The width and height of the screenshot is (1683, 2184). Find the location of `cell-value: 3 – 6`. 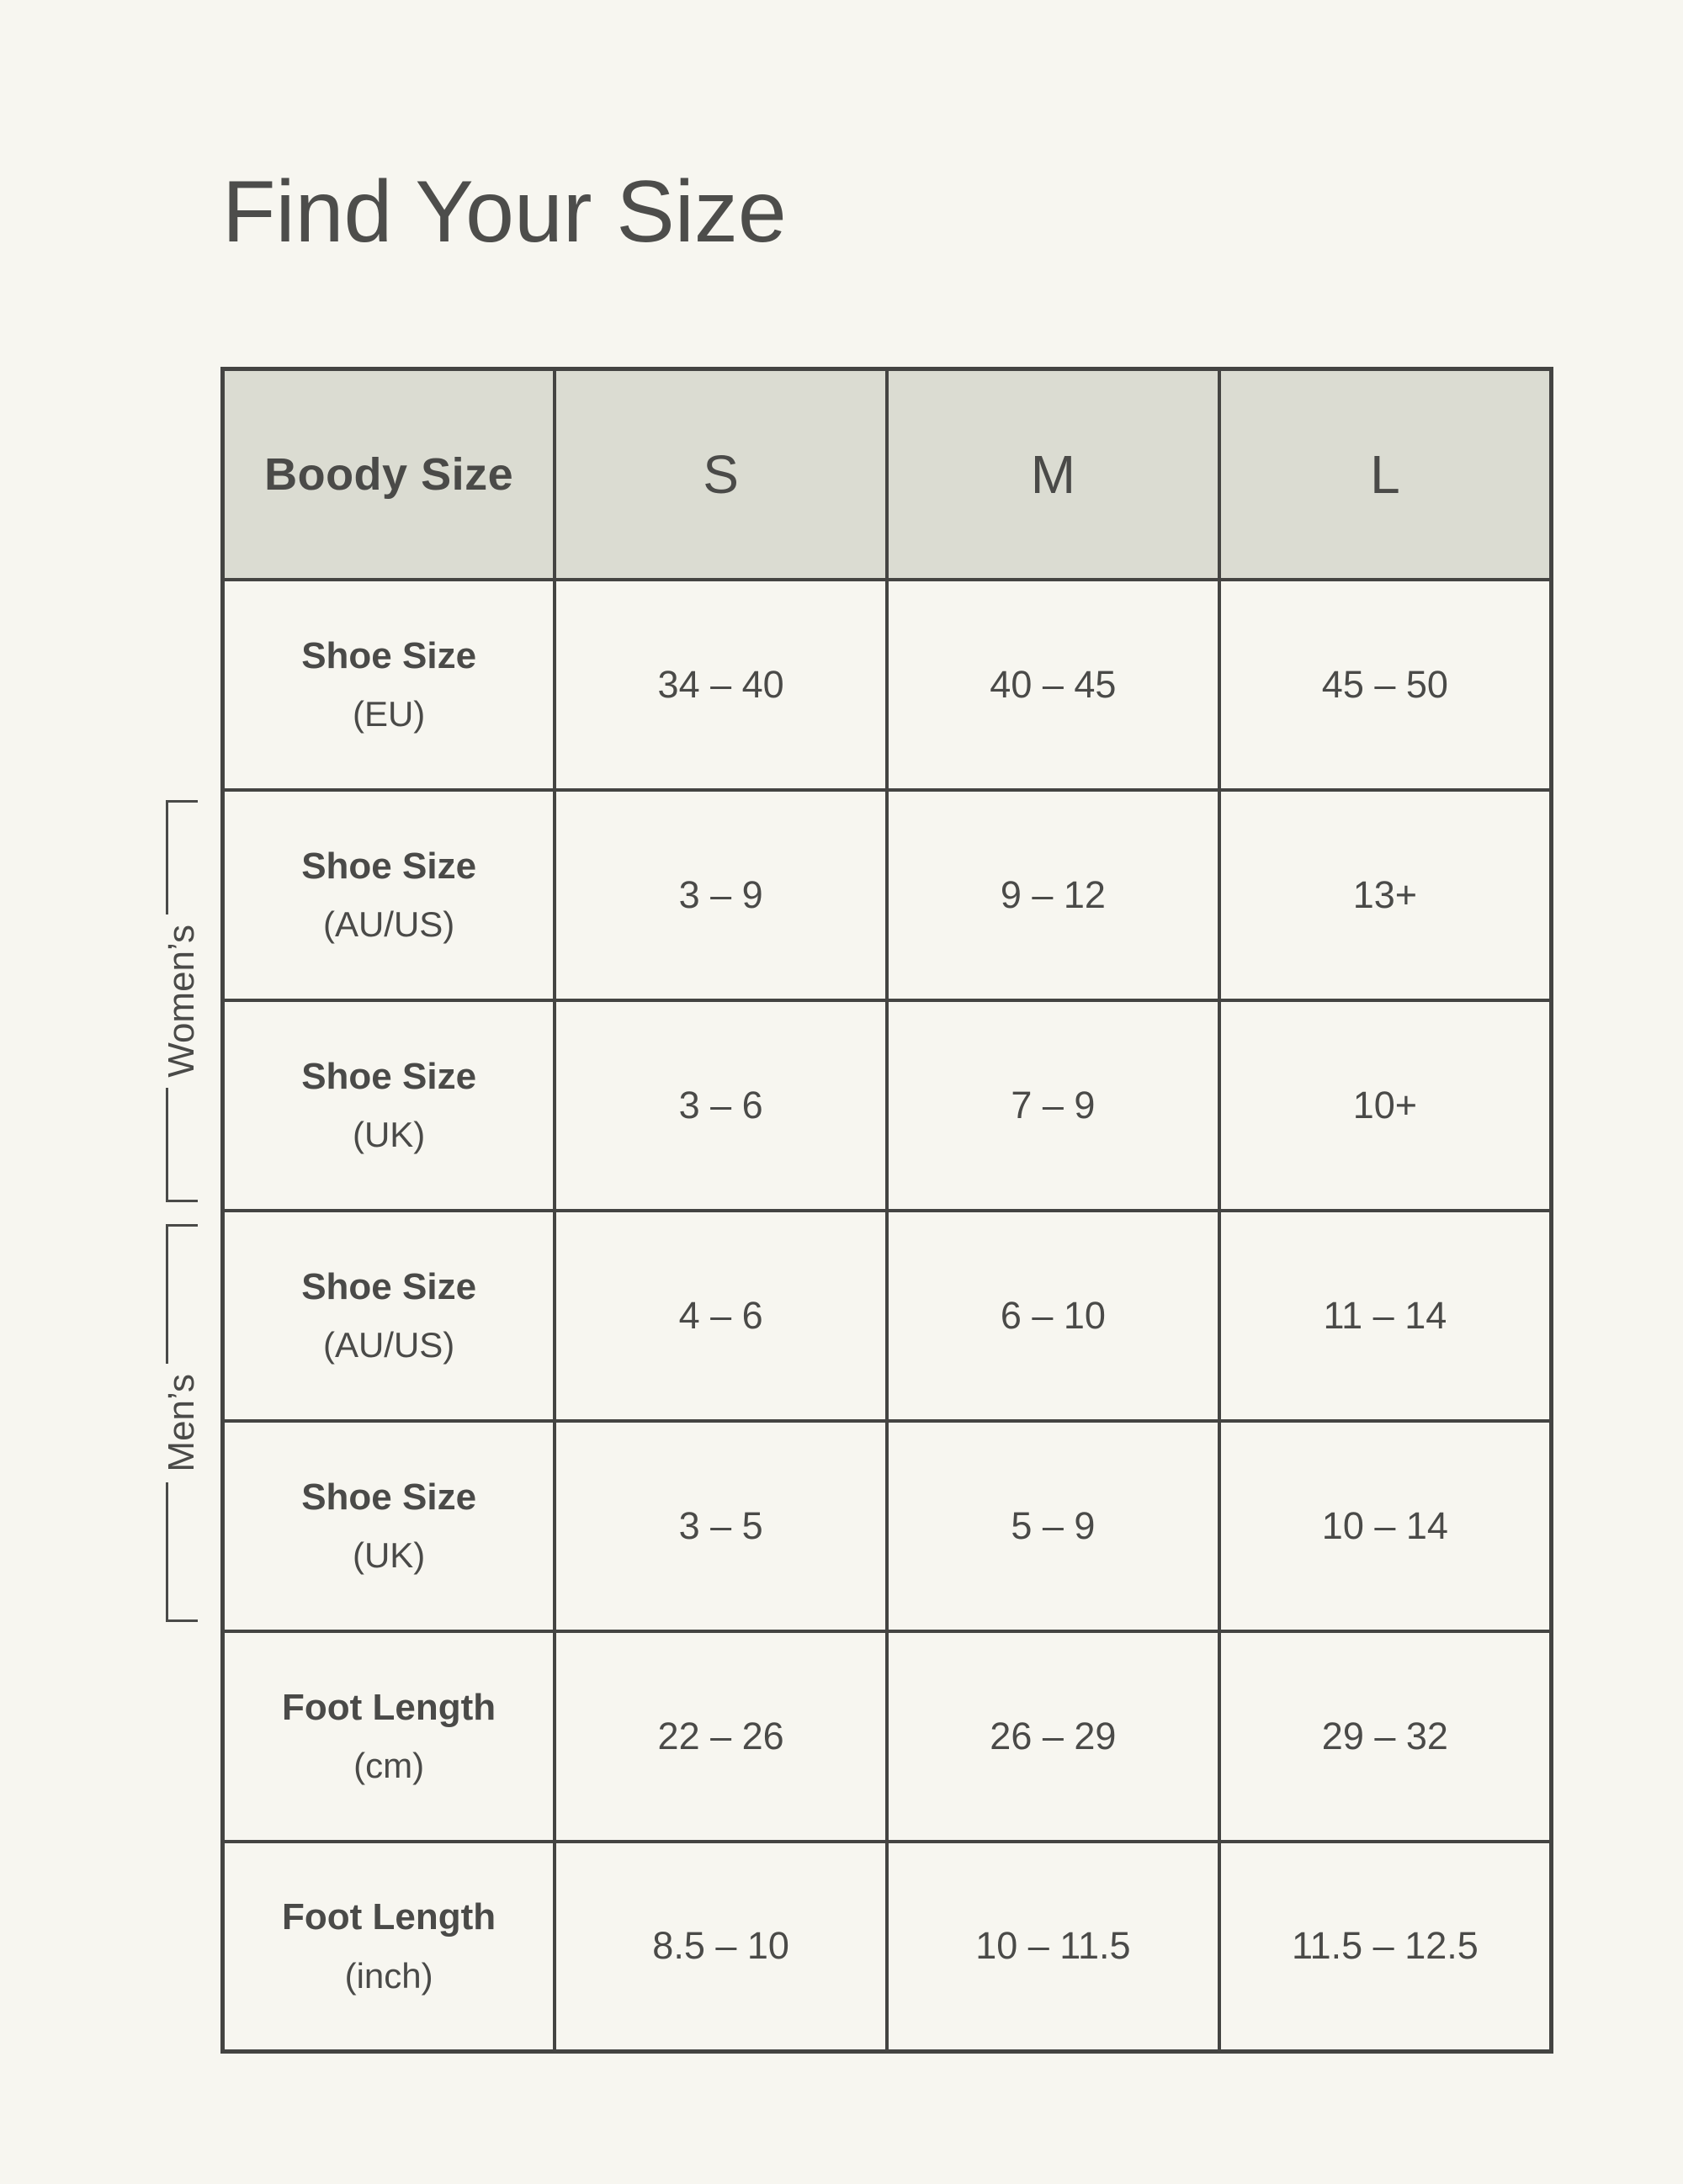

cell-value: 3 – 6 is located at coordinates (721, 1105).